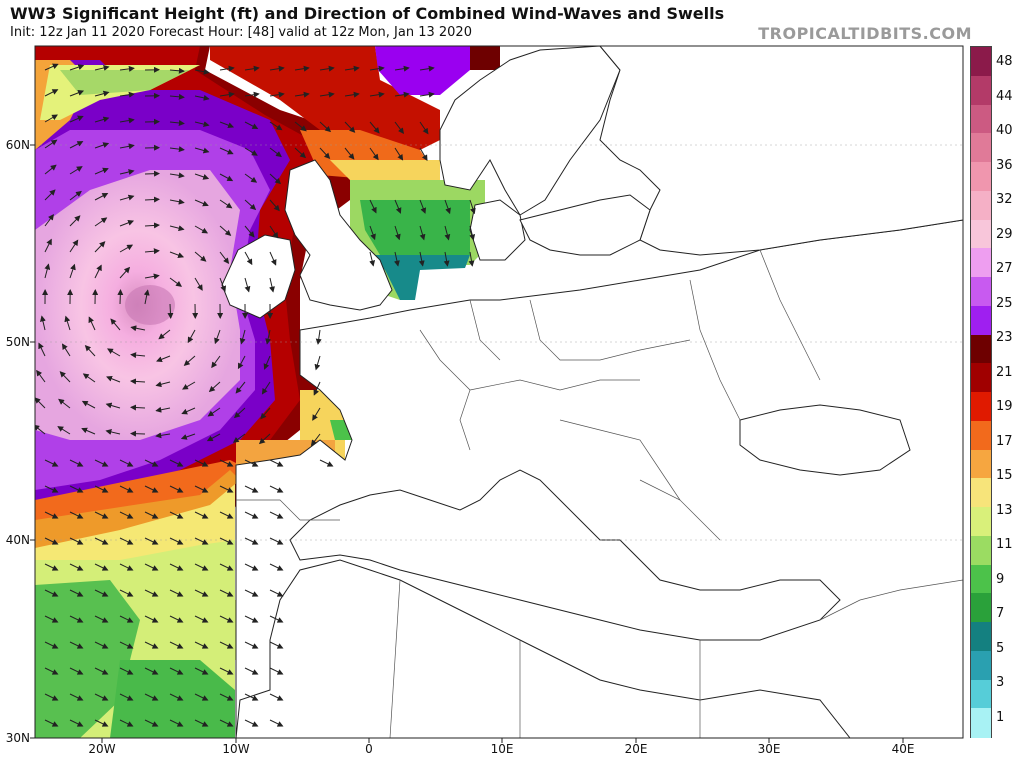  Describe the element at coordinates (1004, 475) in the screenshot. I see `colorbar-label: 15` at that location.